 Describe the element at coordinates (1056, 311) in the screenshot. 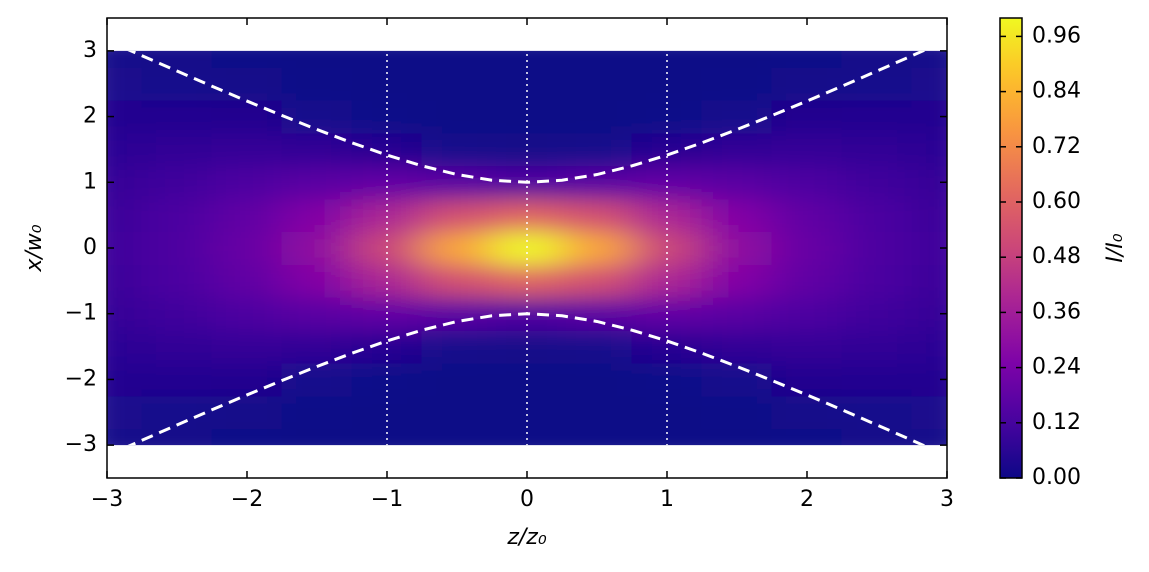

I see `colorbar-tick-label: 0.36` at that location.